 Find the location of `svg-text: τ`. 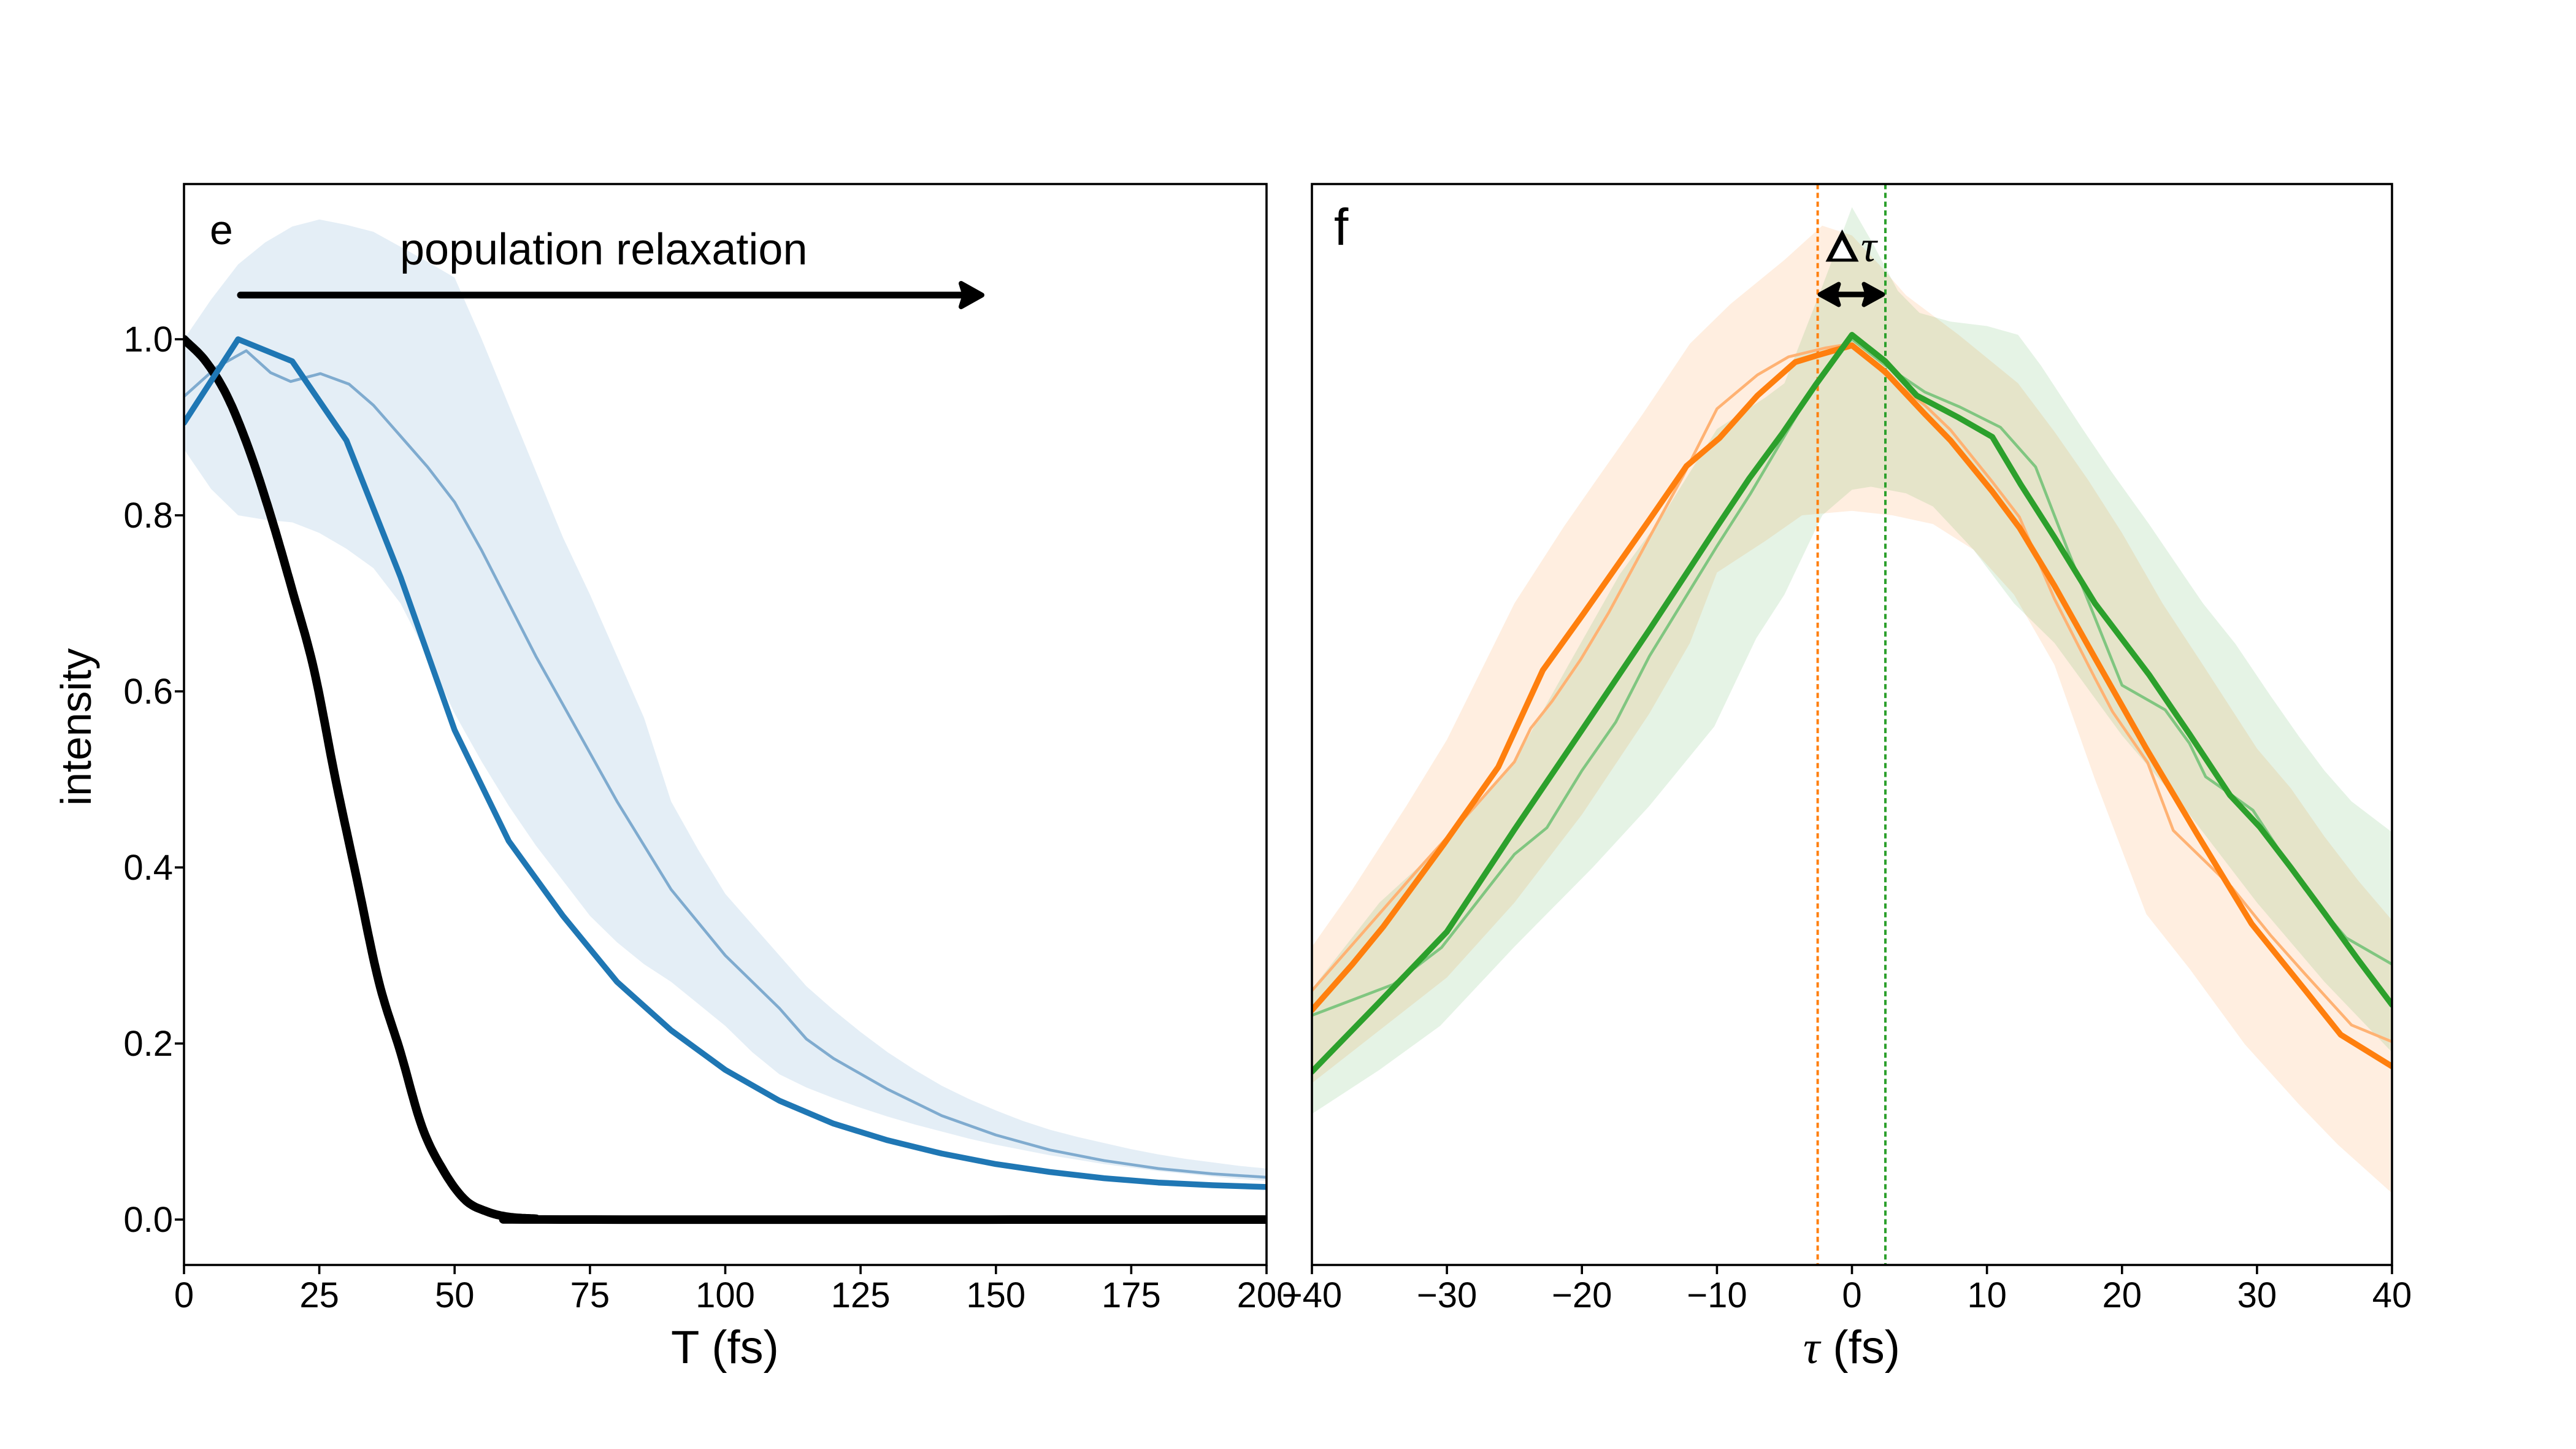

svg-text: τ is located at coordinates (1869, 246).